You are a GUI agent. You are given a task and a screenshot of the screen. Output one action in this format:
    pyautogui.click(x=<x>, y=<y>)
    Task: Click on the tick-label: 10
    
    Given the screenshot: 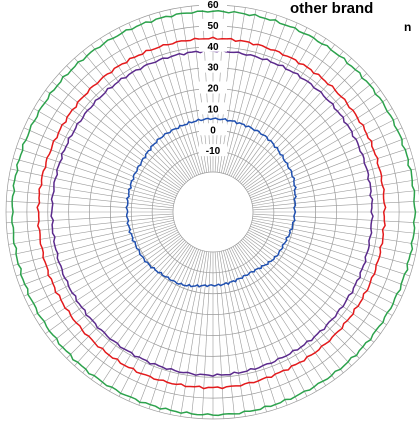 What is the action you would take?
    pyautogui.click(x=213, y=109)
    